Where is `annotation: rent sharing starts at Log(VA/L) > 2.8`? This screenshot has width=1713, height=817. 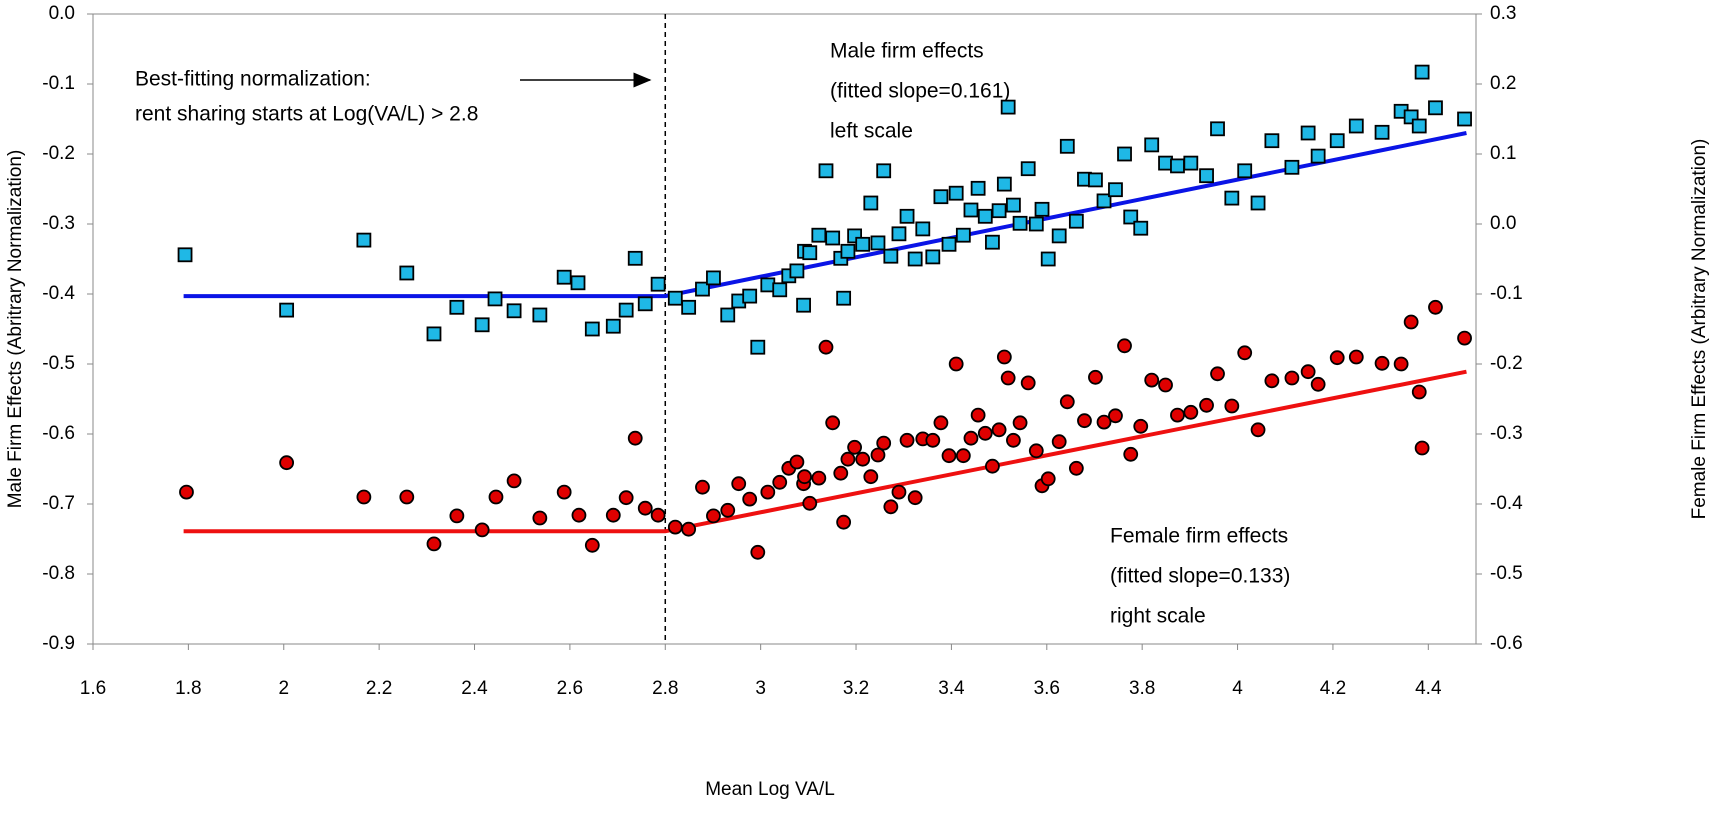 annotation: rent sharing starts at Log(VA/L) > 2.8 is located at coordinates (306, 114).